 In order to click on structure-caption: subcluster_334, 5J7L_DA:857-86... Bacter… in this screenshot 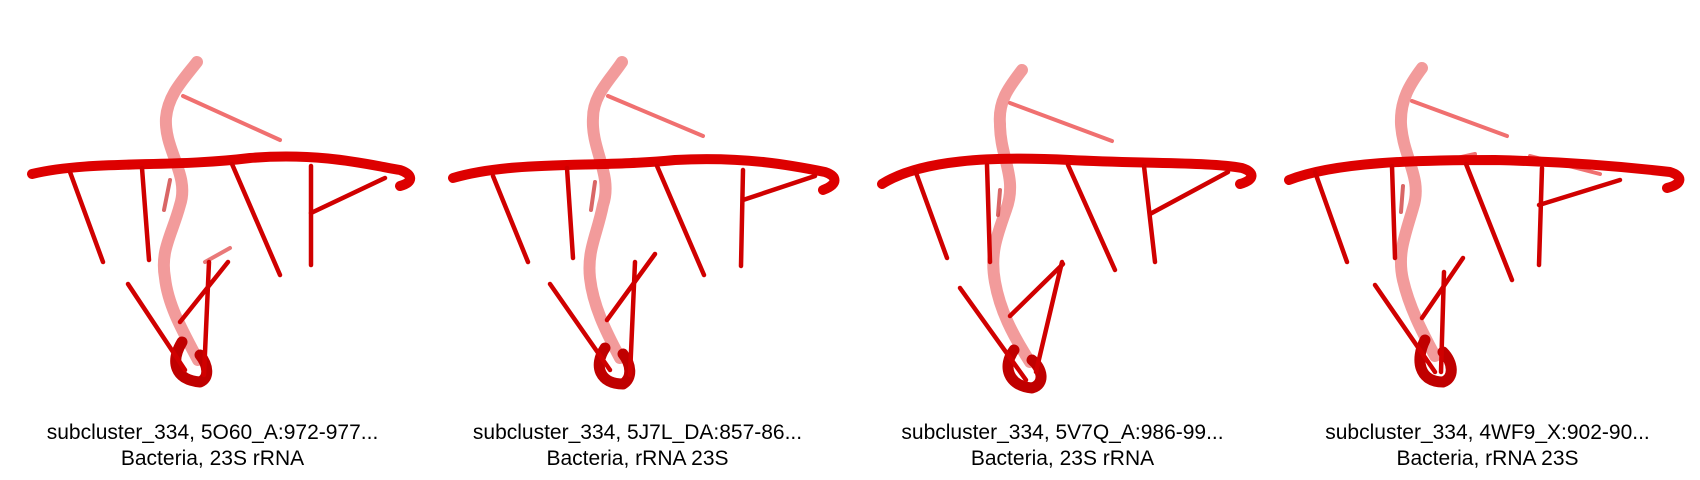, I will do `click(637, 446)`.